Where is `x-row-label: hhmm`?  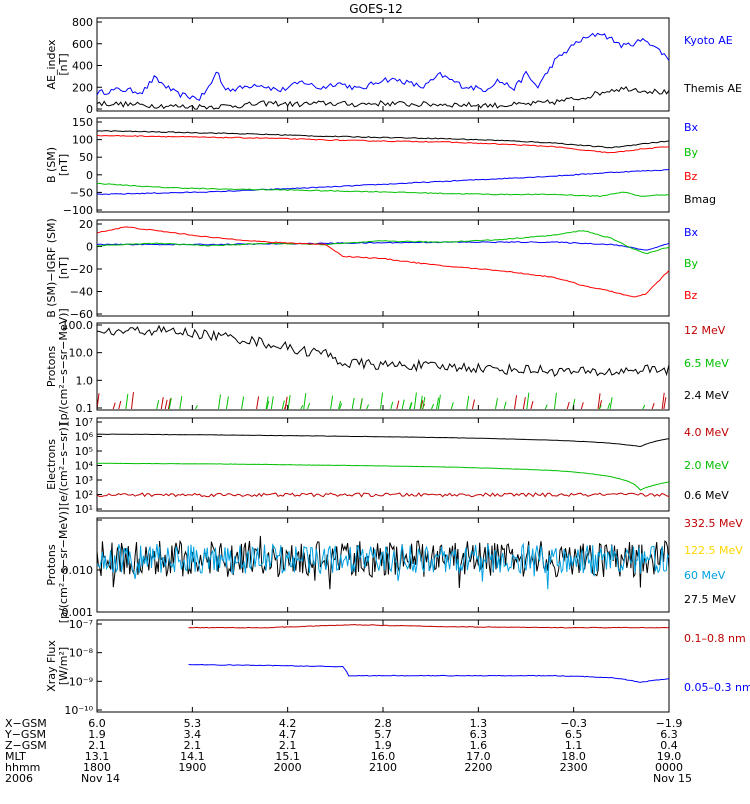 x-row-label: hhmm is located at coordinates (22, 767).